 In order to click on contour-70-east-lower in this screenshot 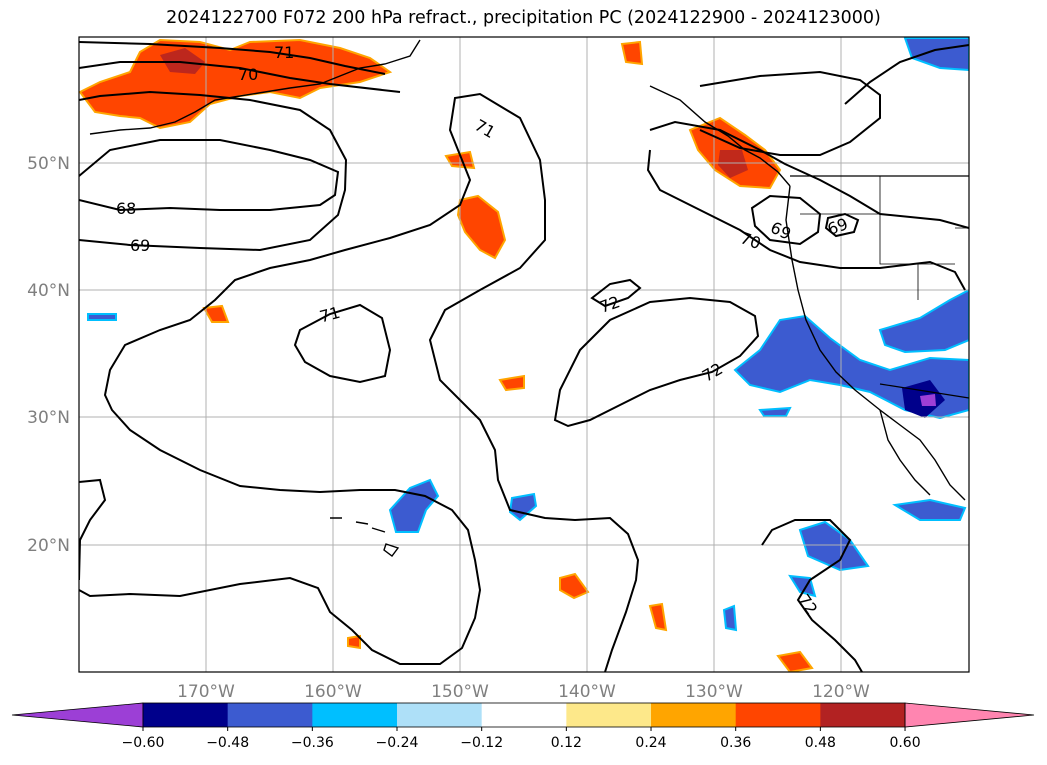, I will do `click(806, 220)`.